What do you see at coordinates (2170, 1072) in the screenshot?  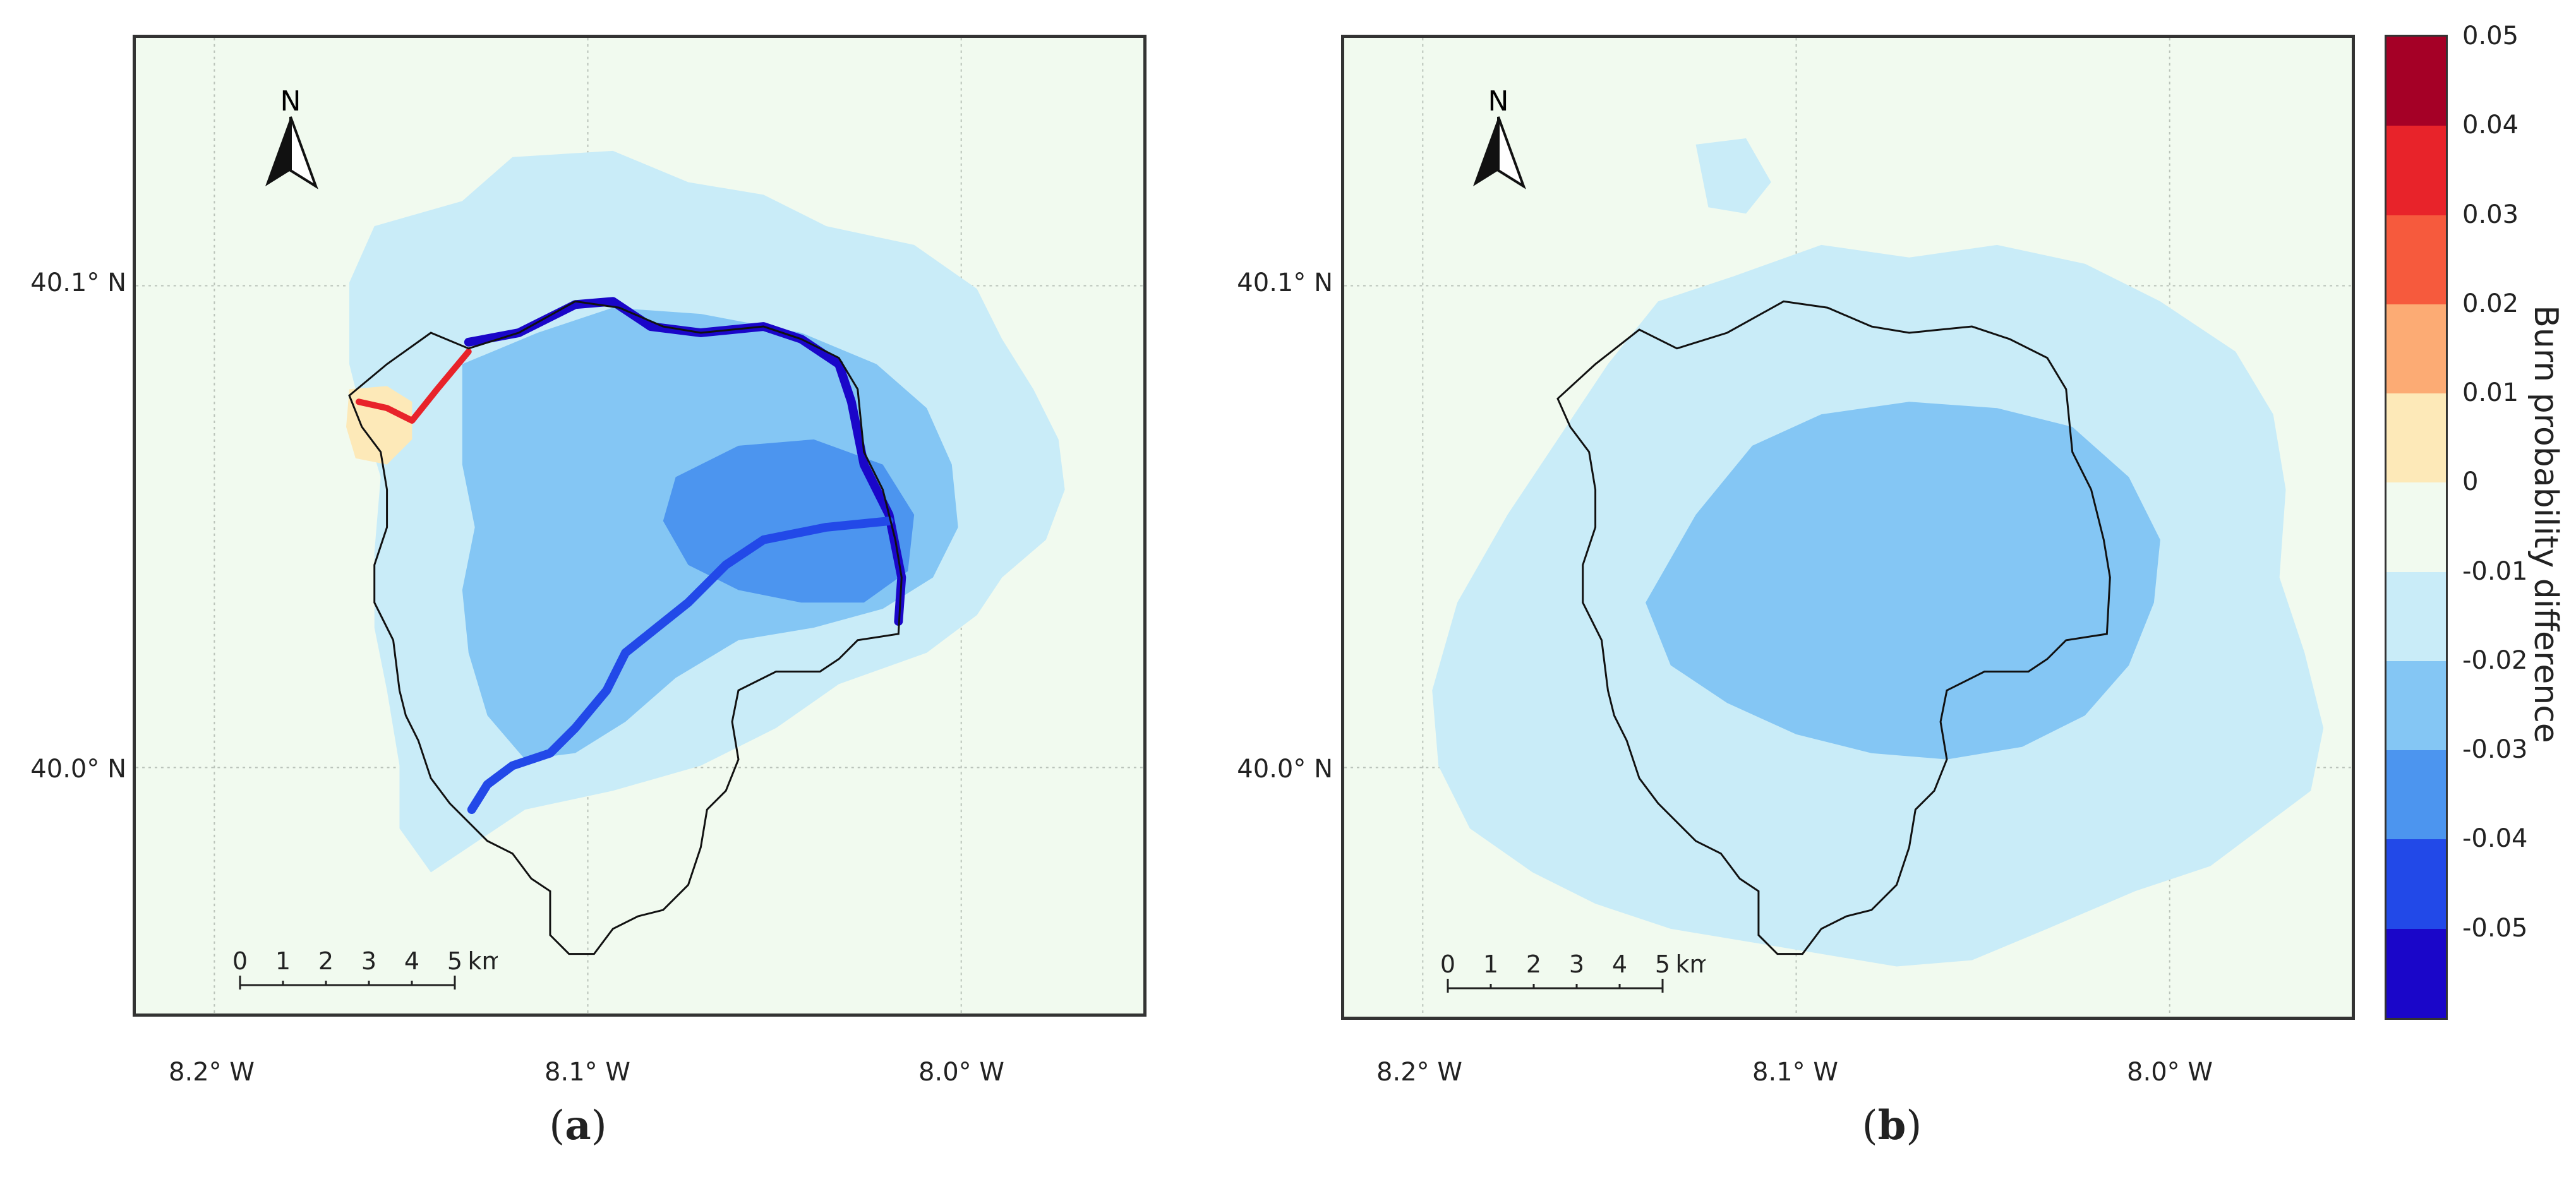 I see `lon-label-b-2: 8.0° W` at bounding box center [2170, 1072].